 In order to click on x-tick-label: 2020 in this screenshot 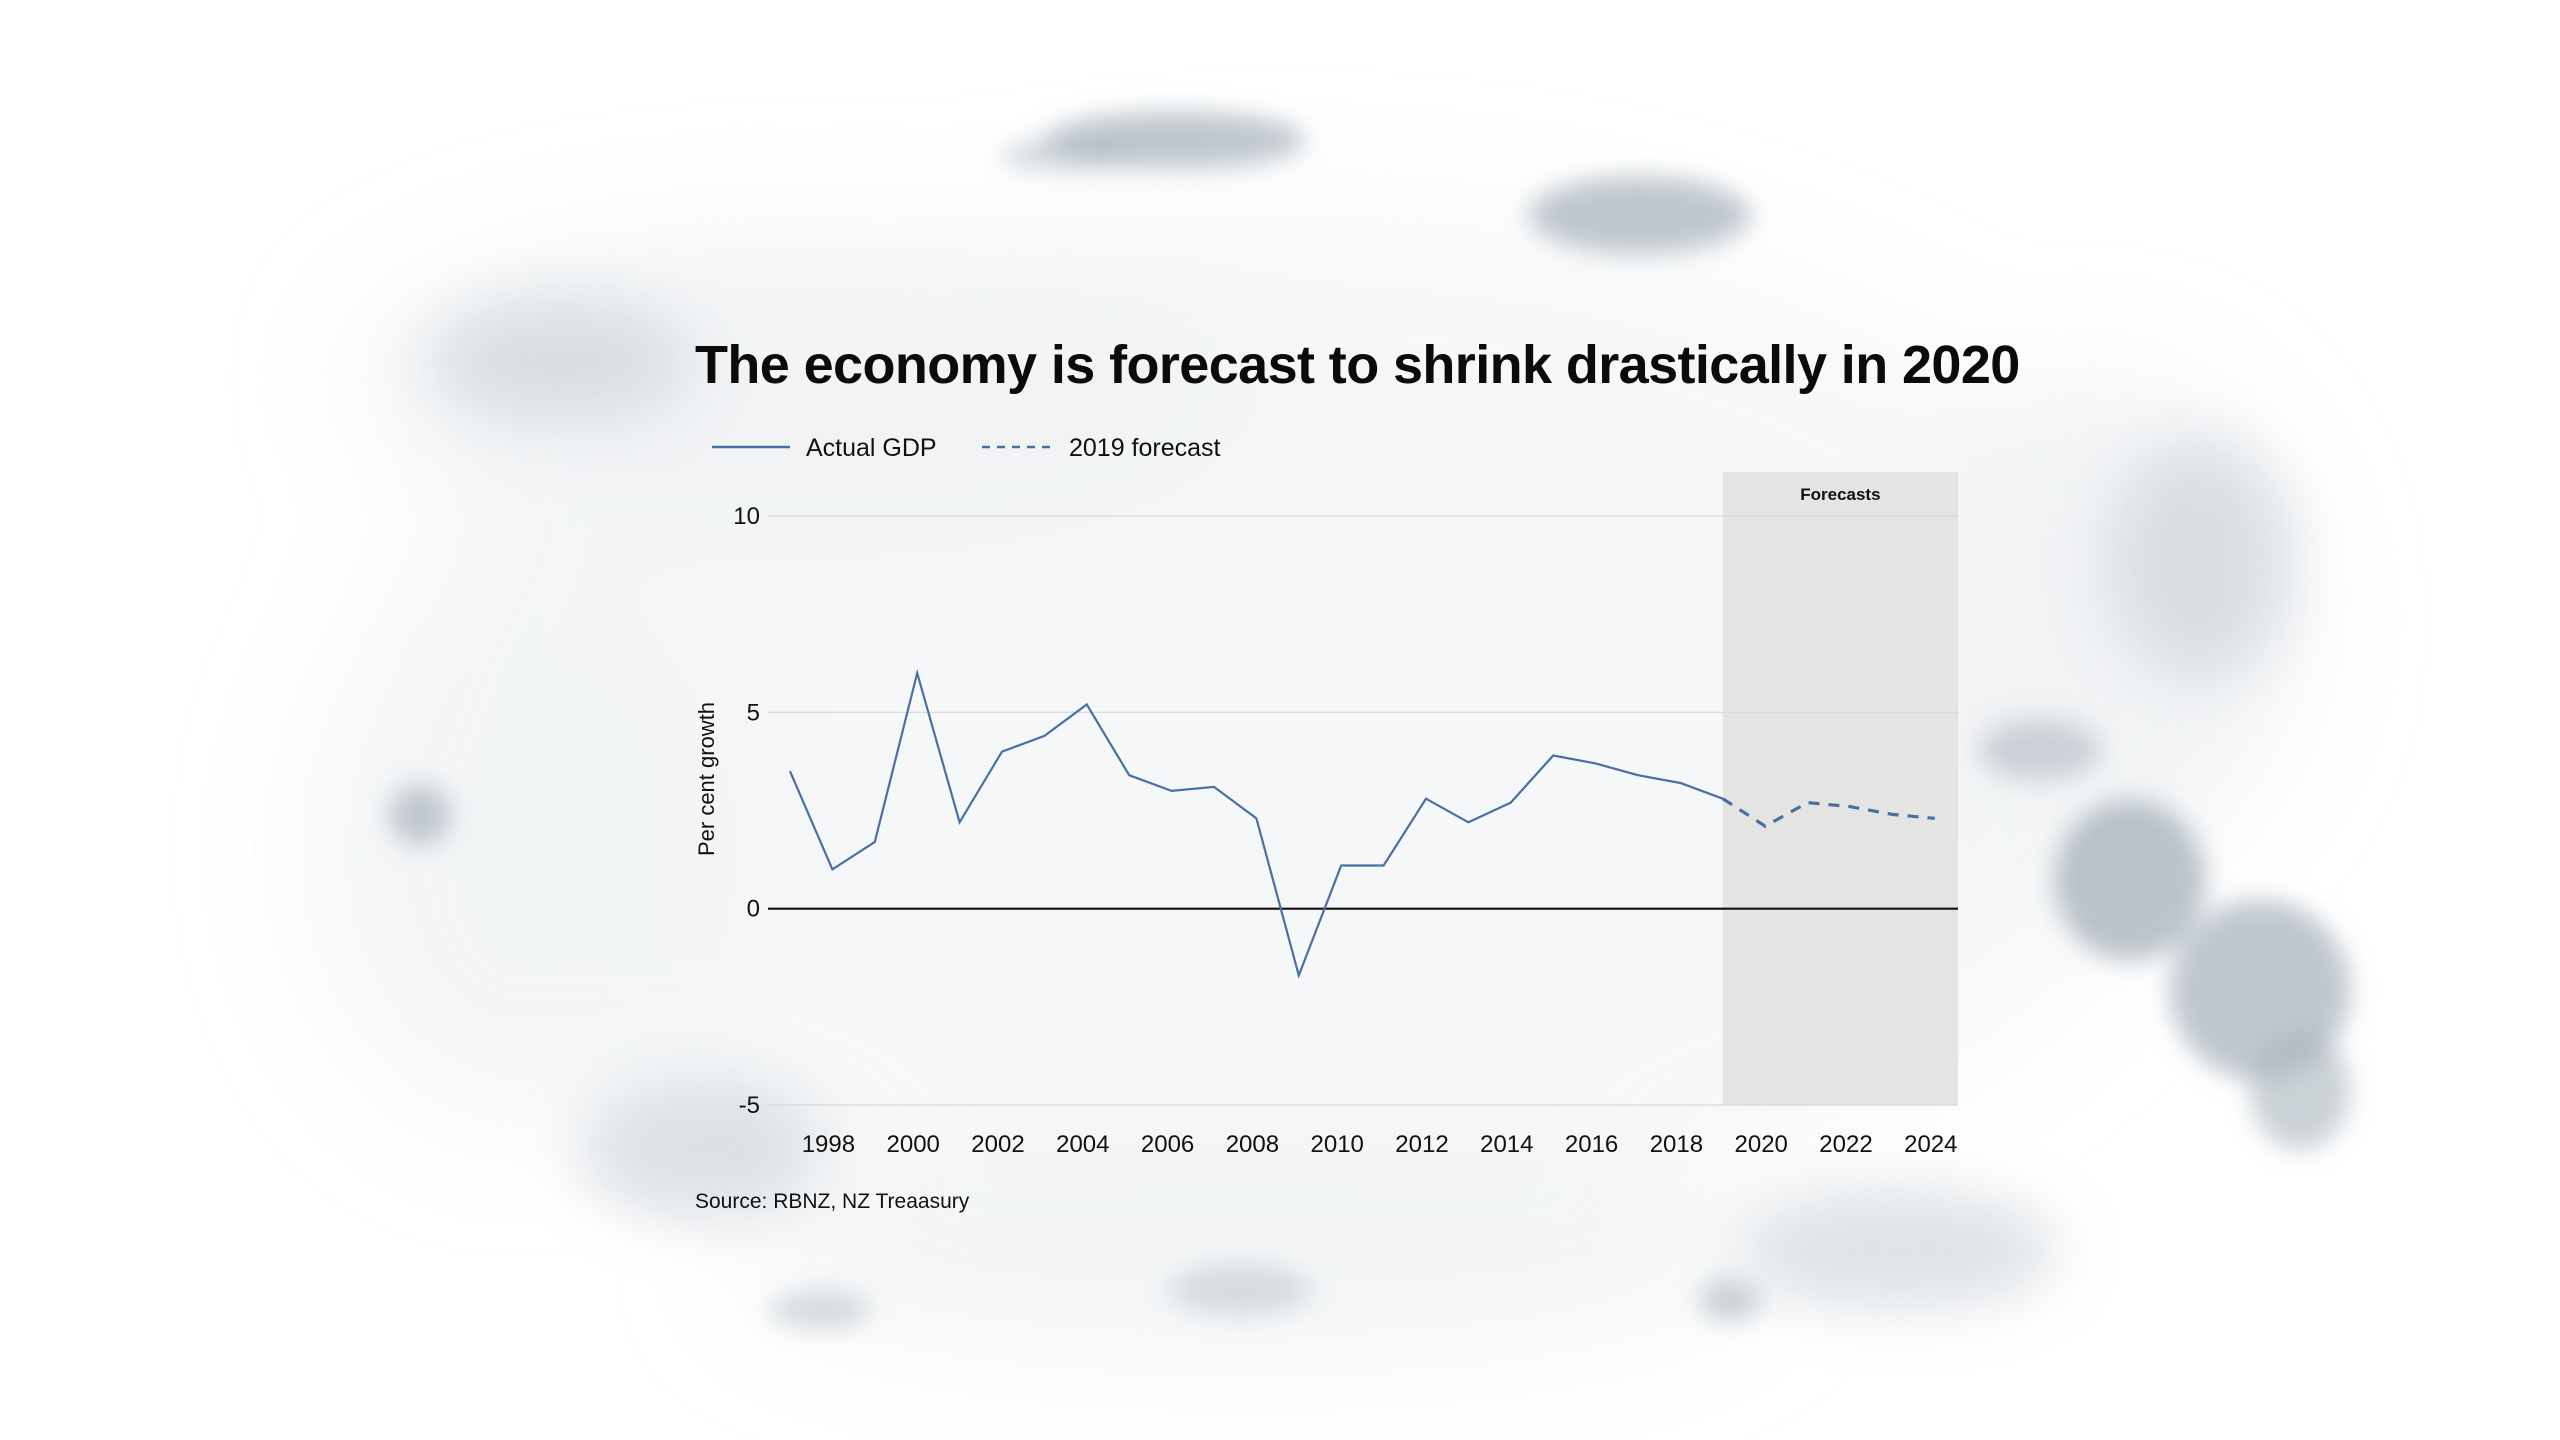, I will do `click(1761, 1144)`.